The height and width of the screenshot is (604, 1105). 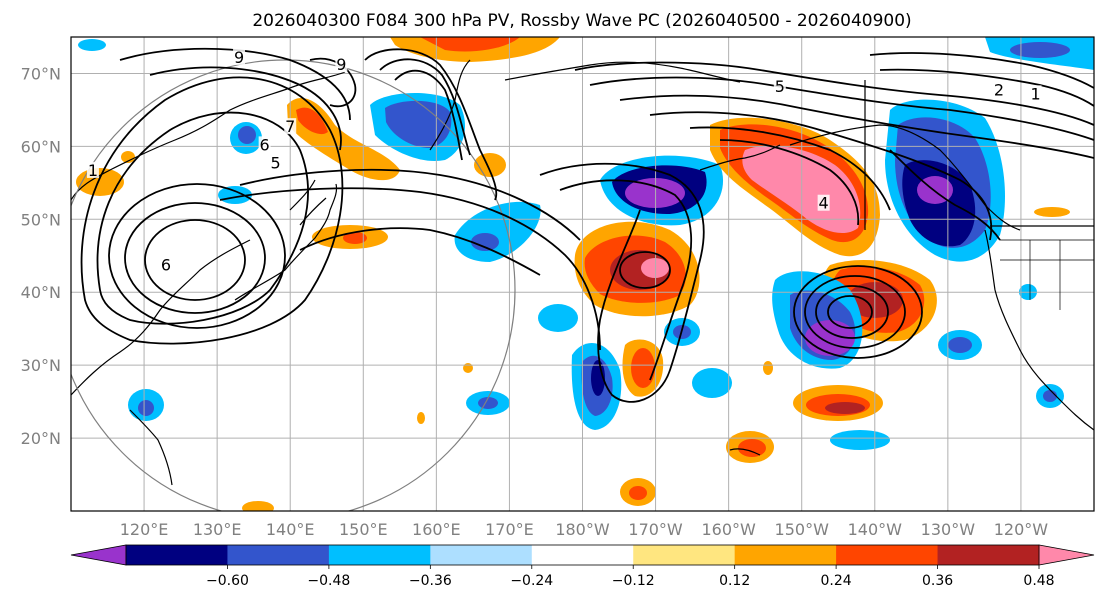 I want to click on lat-label: 30°N, so click(x=41, y=365).